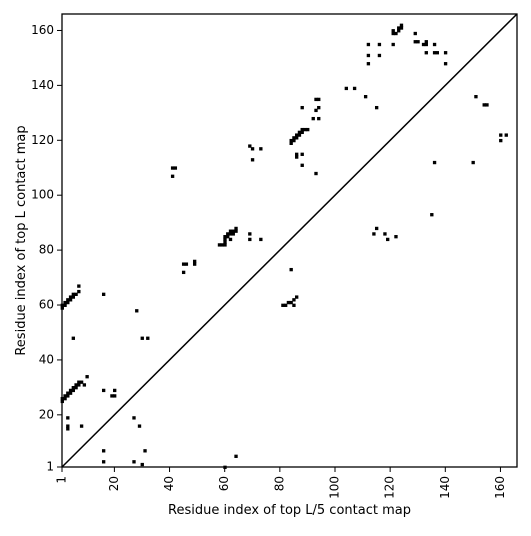 This screenshot has height=536, width=531. I want to click on y-tick-label: 140, so click(42, 85).